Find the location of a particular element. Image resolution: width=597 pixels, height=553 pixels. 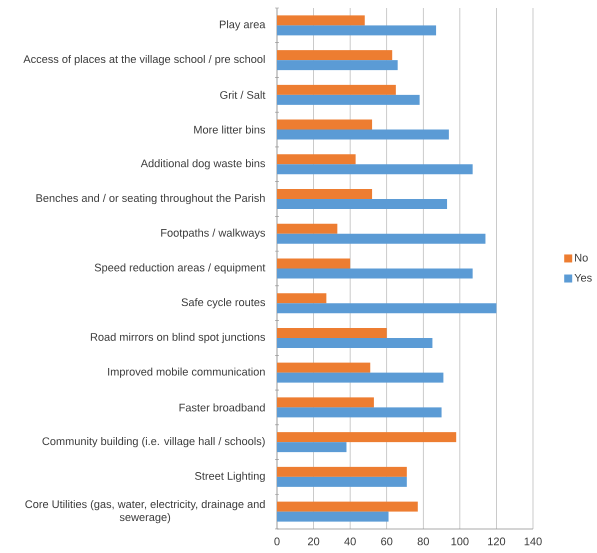

x-tick-label: 140 is located at coordinates (533, 542).